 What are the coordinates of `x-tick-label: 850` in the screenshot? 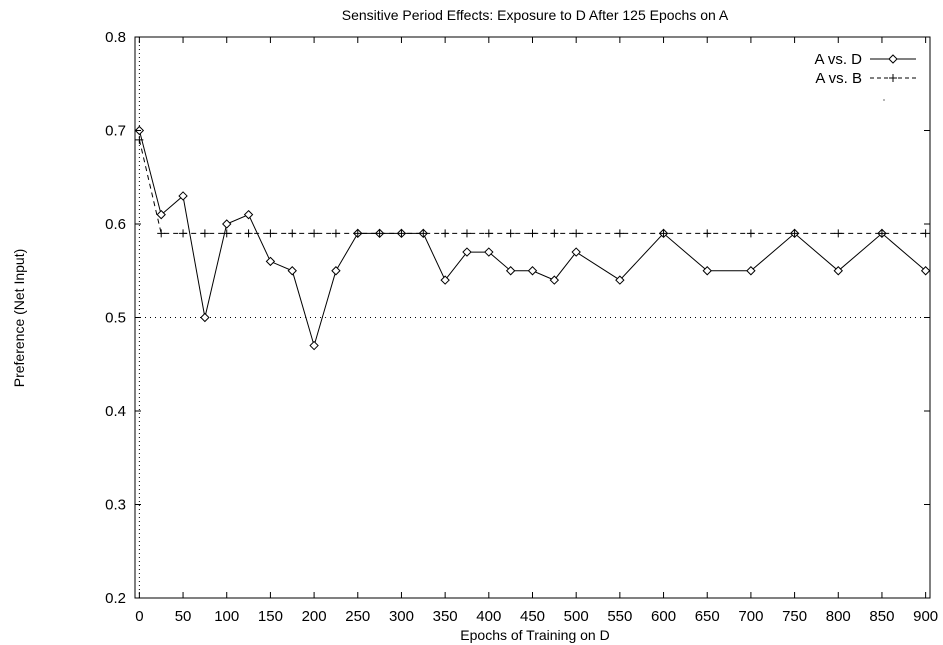 It's located at (881, 616).